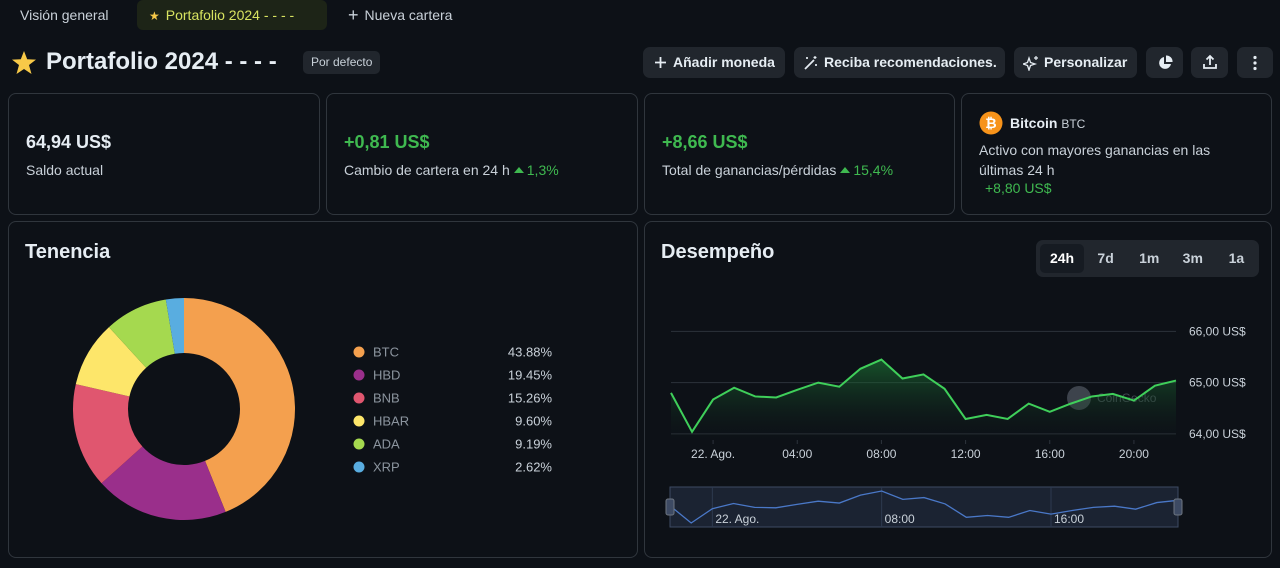  What do you see at coordinates (24, 62) in the screenshot?
I see `star-icon` at bounding box center [24, 62].